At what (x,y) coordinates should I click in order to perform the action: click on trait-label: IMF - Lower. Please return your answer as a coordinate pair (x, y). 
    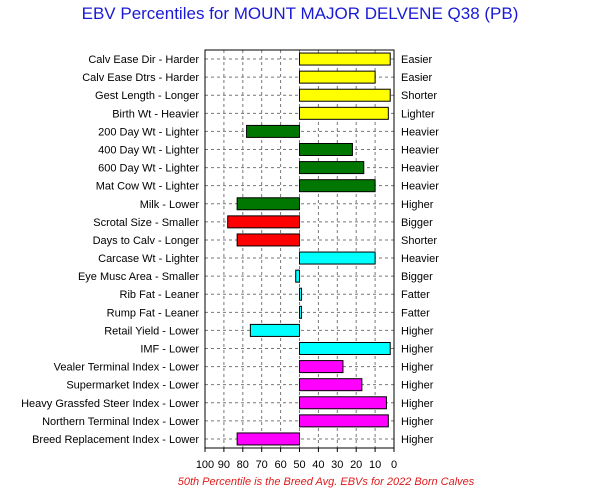
    Looking at the image, I should click on (169, 350).